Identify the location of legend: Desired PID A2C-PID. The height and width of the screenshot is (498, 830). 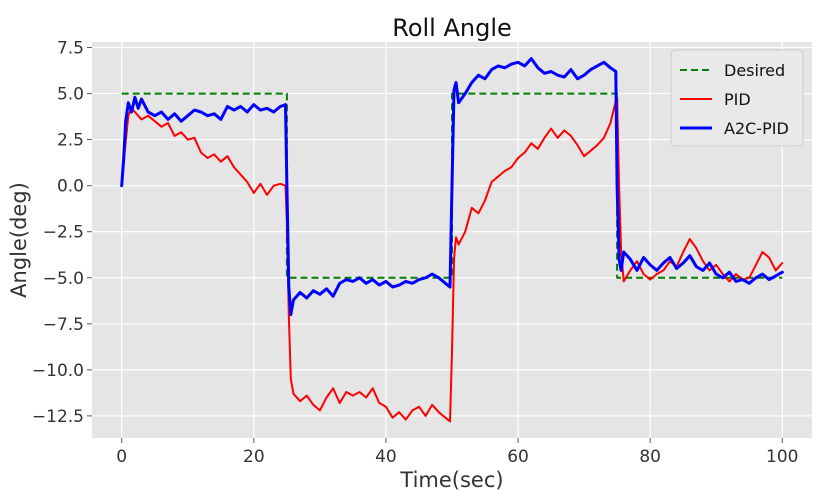
(737, 98).